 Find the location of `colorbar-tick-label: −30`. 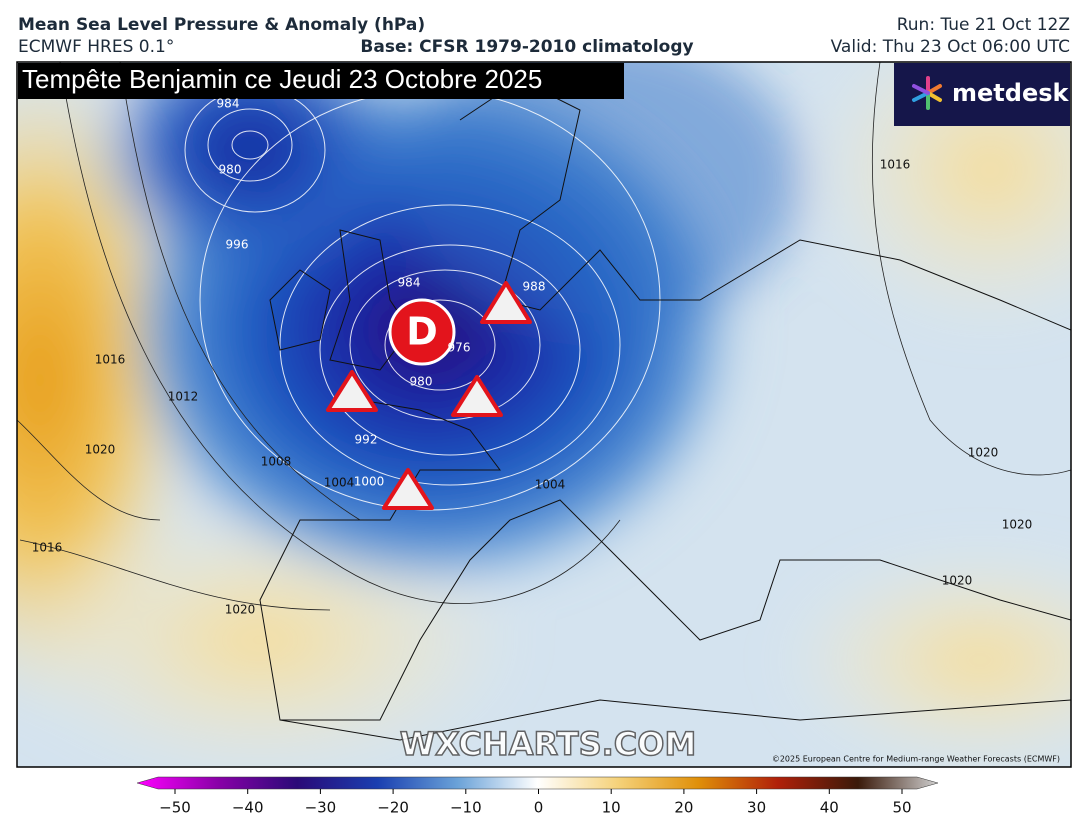

colorbar-tick-label: −30 is located at coordinates (321, 808).